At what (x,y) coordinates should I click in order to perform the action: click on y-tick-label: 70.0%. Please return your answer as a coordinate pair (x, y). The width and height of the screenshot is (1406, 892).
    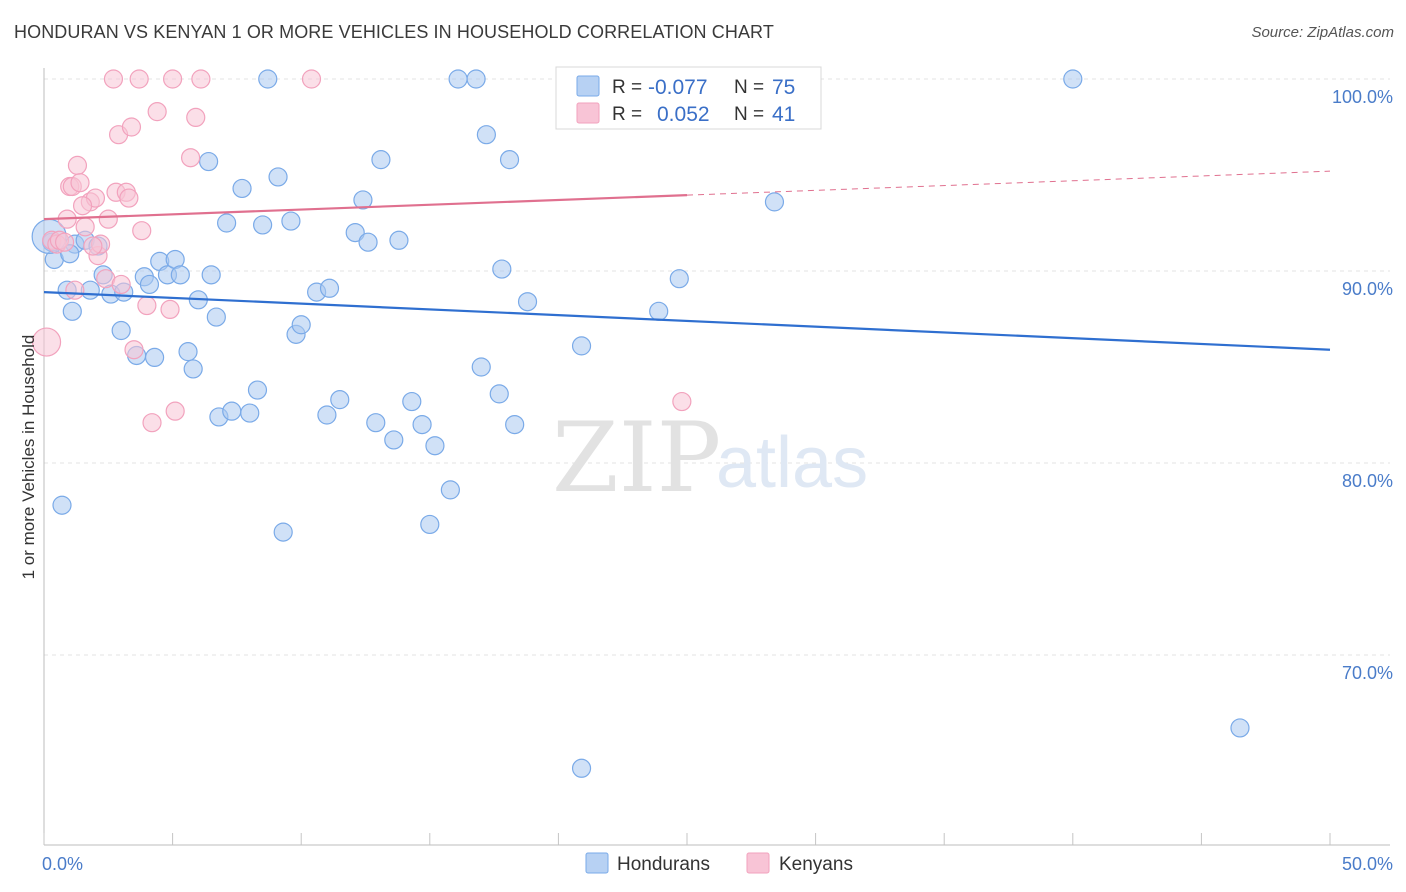
    Looking at the image, I should click on (1367, 673).